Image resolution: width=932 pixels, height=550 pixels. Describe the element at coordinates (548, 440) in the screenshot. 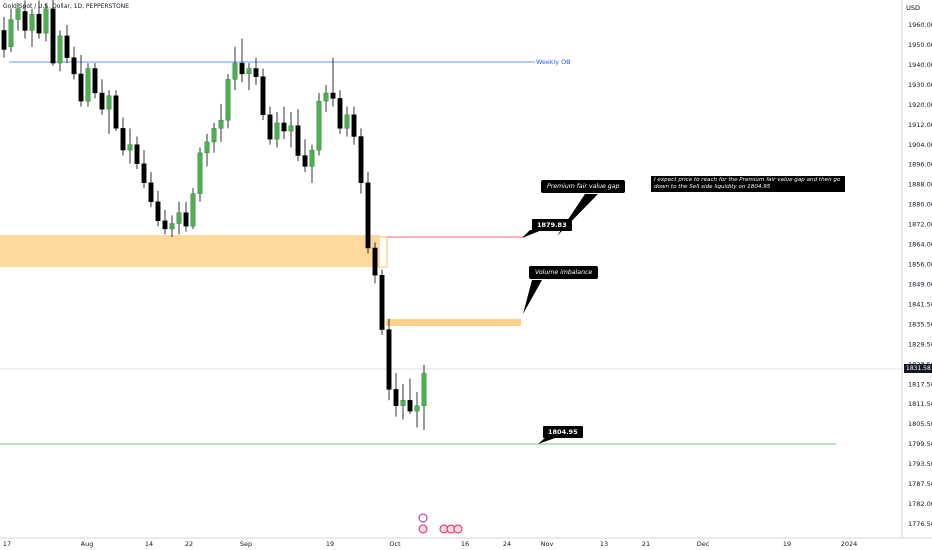

I see `target-price-pointer` at that location.